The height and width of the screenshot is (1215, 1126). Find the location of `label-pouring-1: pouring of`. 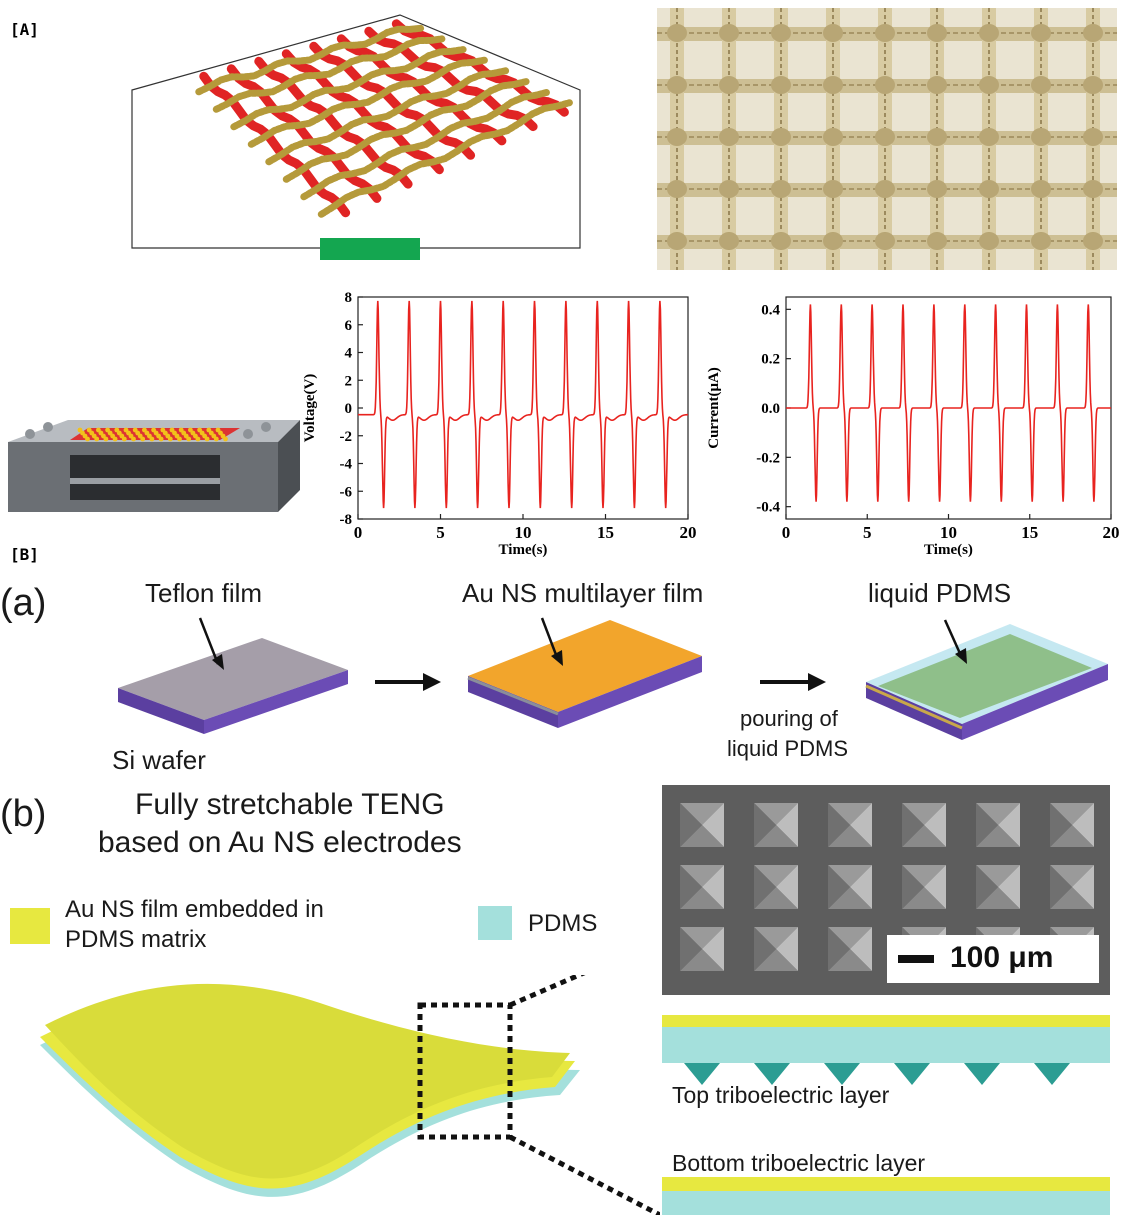

label-pouring-1: pouring of is located at coordinates (789, 718).